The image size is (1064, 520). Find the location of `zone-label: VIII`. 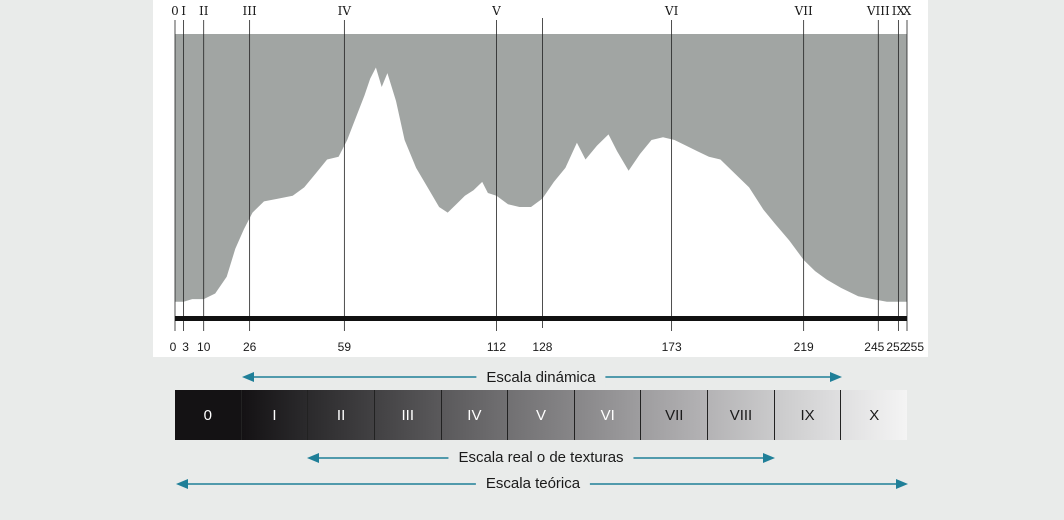

zone-label: VIII is located at coordinates (878, 11).